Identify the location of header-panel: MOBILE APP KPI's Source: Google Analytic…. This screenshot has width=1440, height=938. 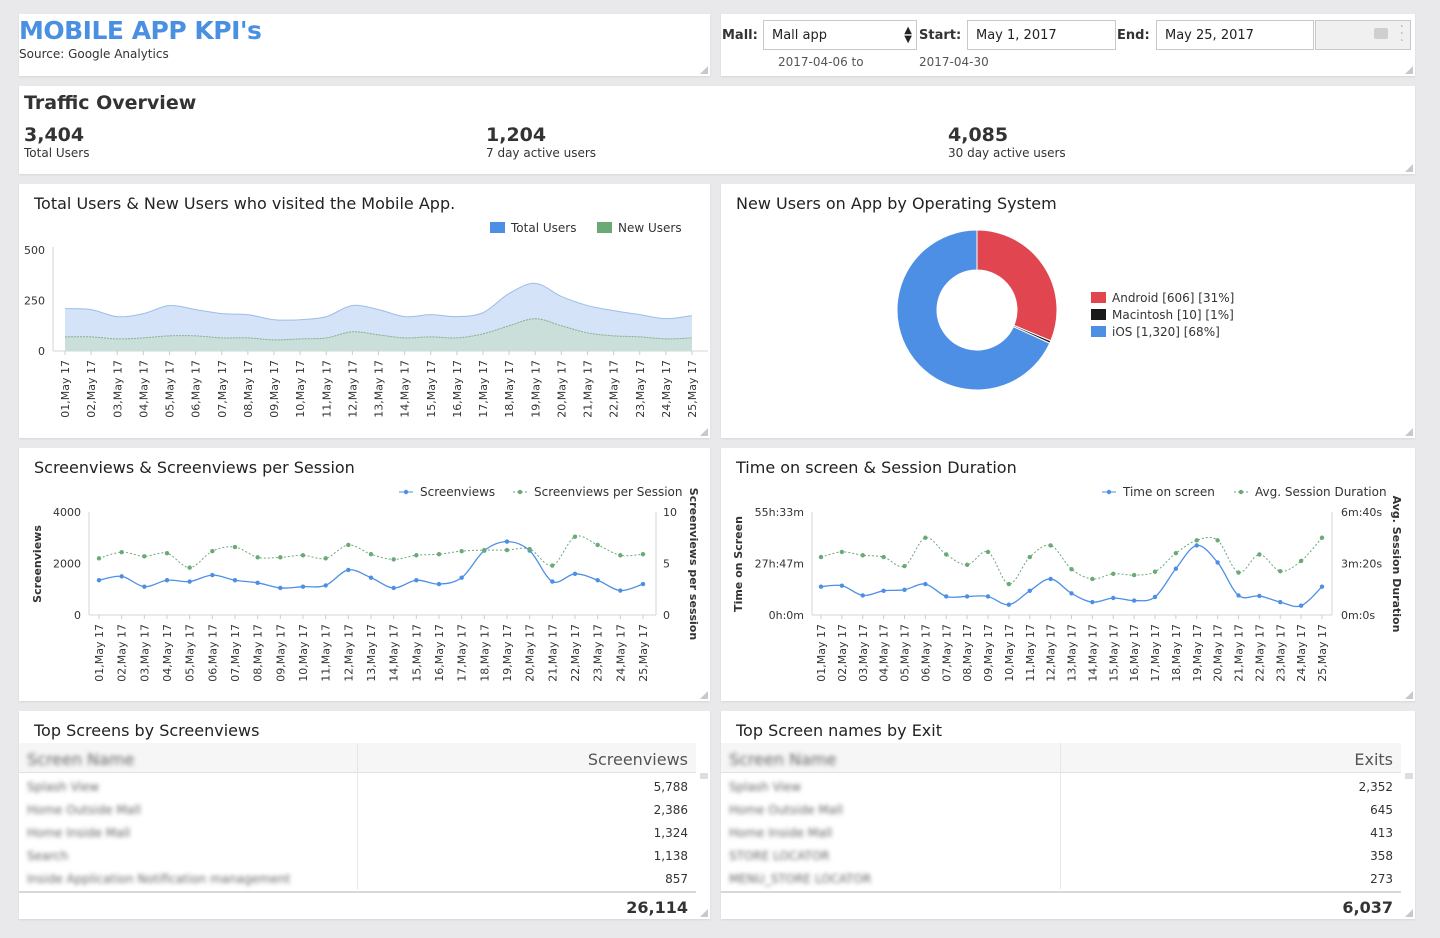
(364, 45).